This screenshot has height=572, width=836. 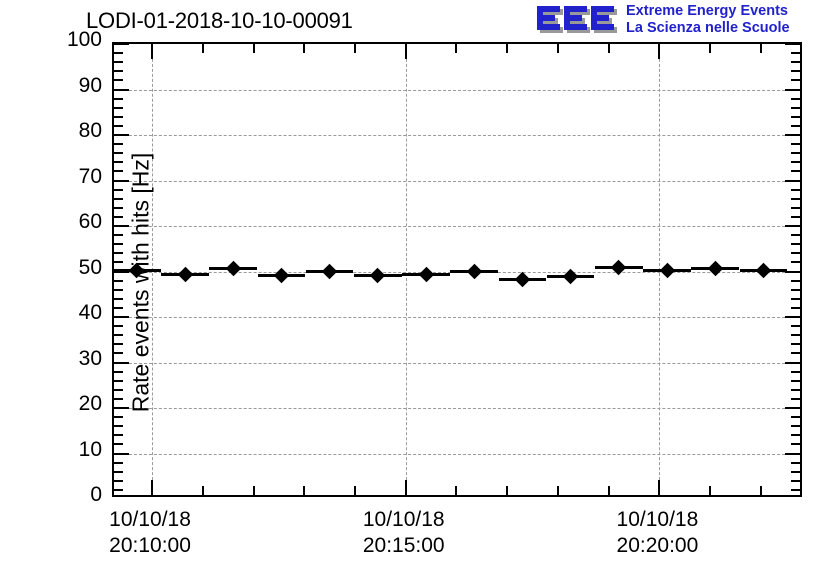 I want to click on x-axis-label-time: 20:20:00, so click(x=657, y=545).